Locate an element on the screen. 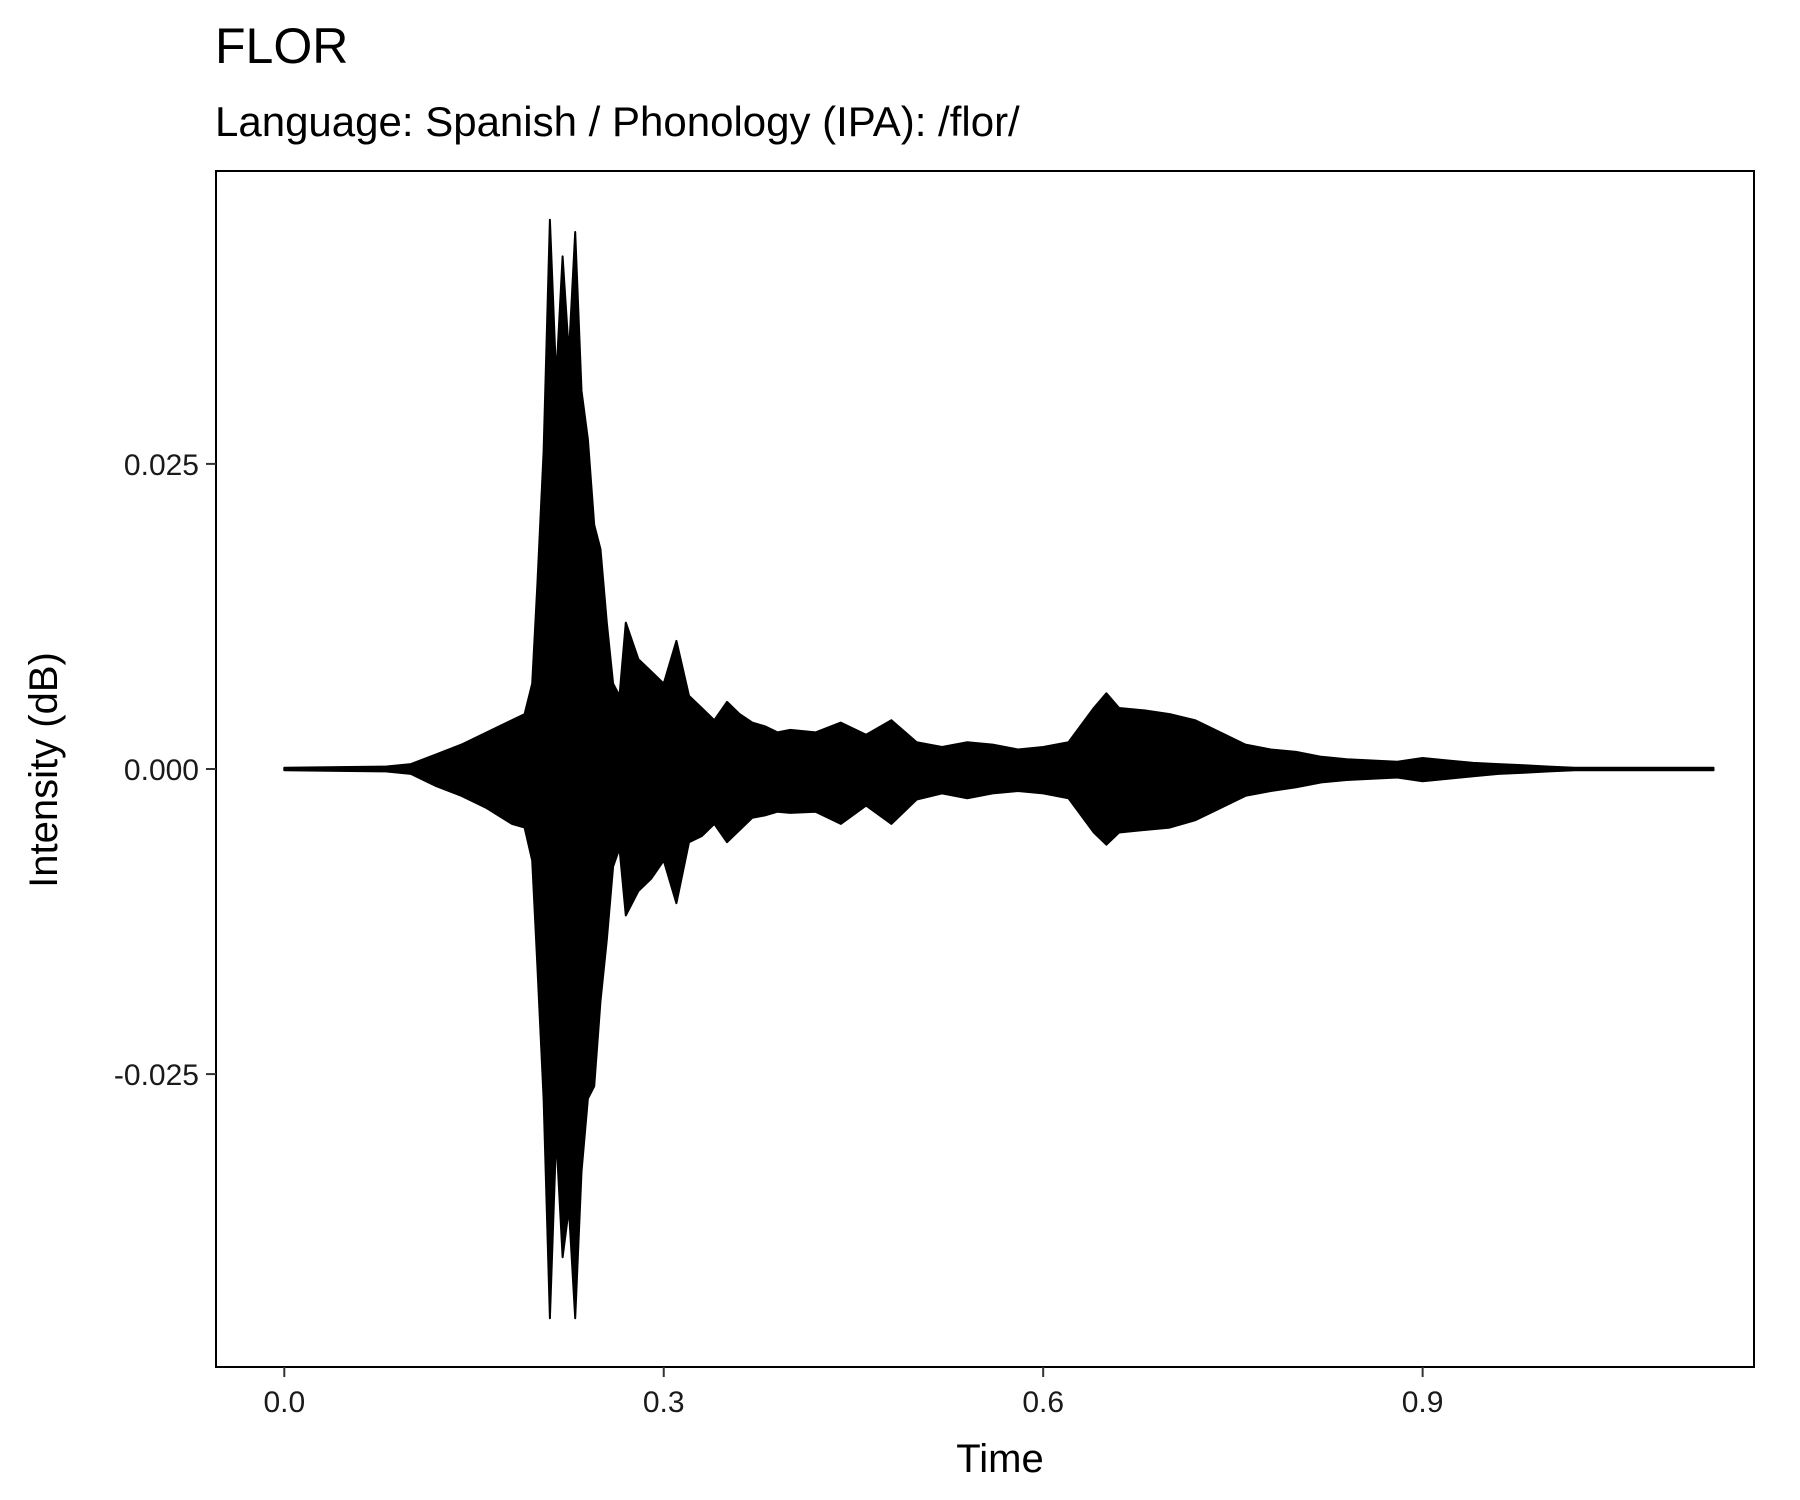  x-tick-label: 0.0 is located at coordinates (284, 1402).